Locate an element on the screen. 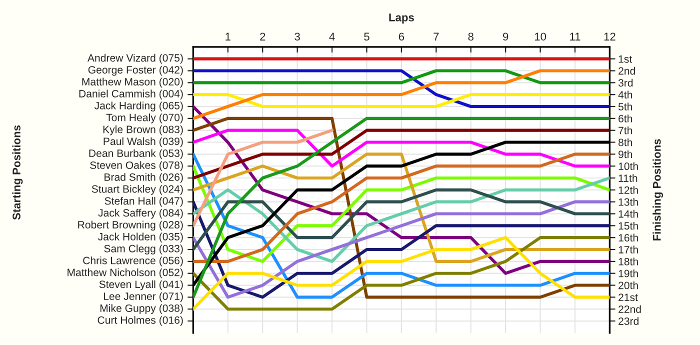 This screenshot has width=700, height=345. y-tick-label: 13th is located at coordinates (628, 202).